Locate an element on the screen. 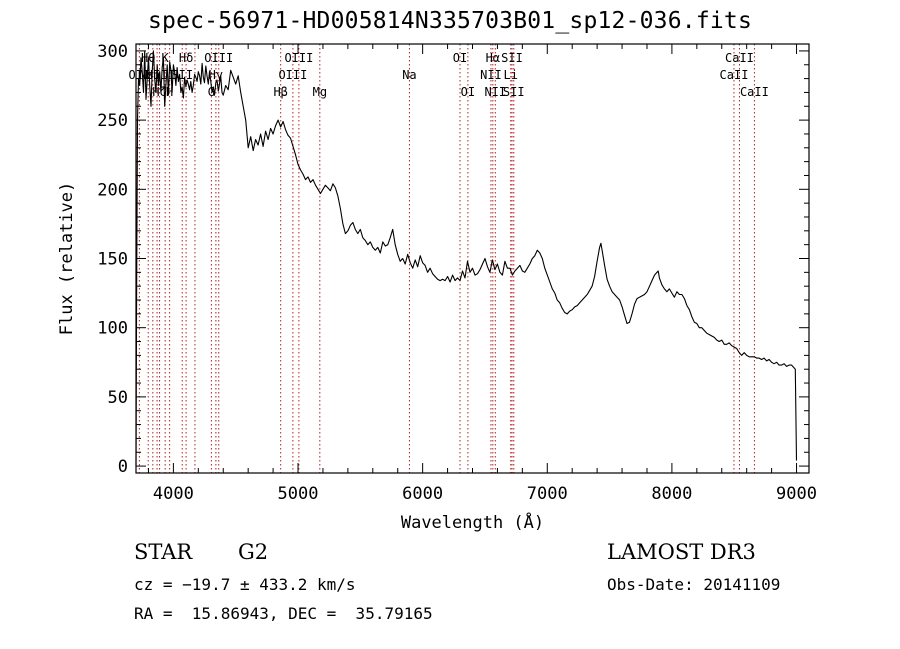 The height and width of the screenshot is (649, 900). line-marker-label: Na is located at coordinates (409, 75).